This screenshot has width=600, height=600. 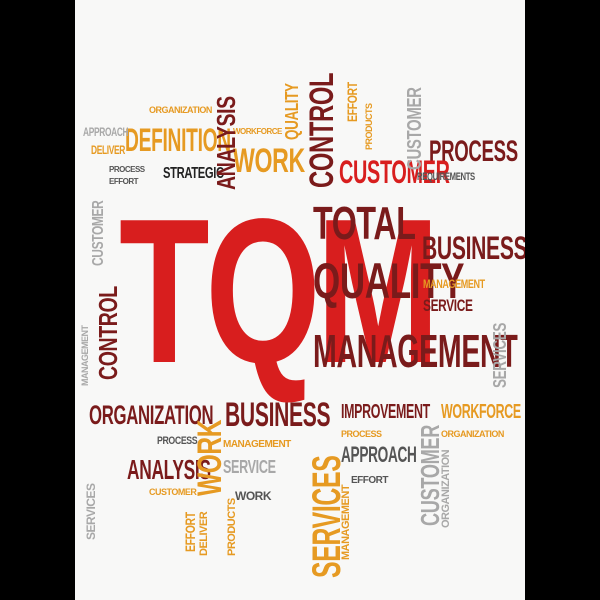 I want to click on word-business-bottom: BUSINESS, so click(x=278, y=415).